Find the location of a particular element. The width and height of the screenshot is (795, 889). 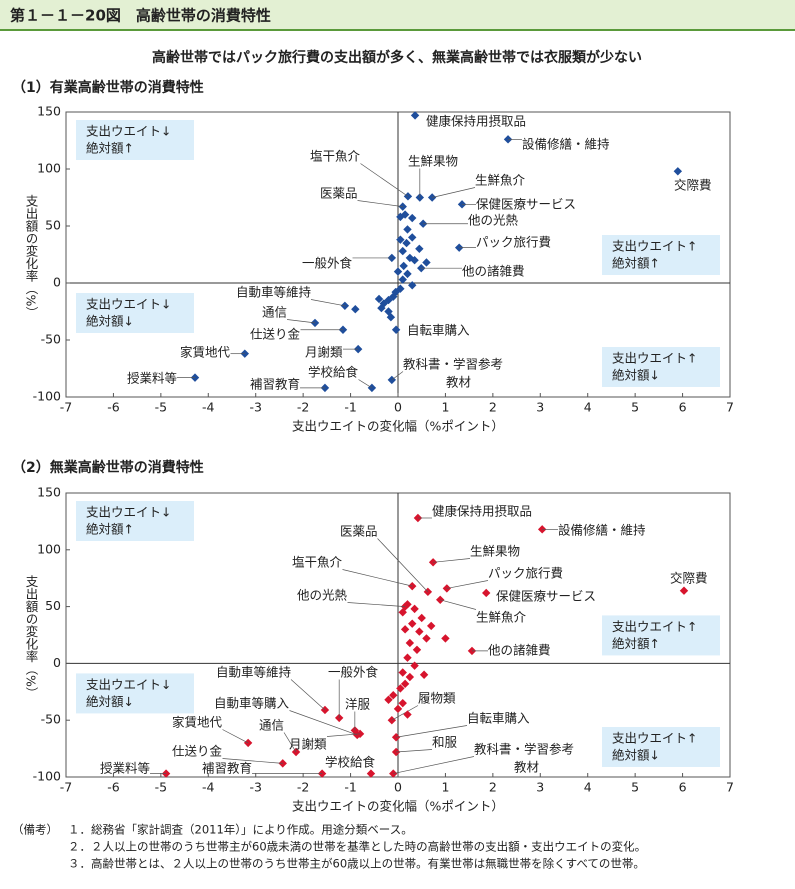

point-label: 仕送り金 is located at coordinates (275, 334).